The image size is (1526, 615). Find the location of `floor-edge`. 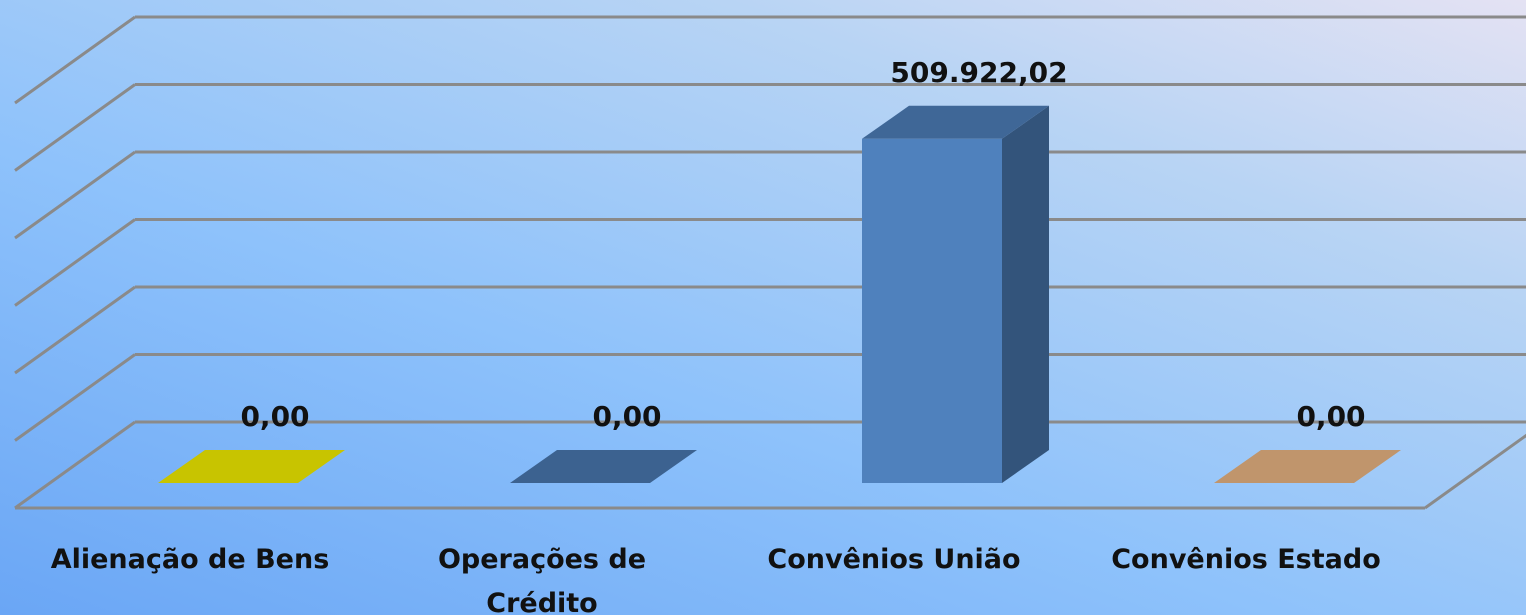

floor-edge is located at coordinates (1475, 471).